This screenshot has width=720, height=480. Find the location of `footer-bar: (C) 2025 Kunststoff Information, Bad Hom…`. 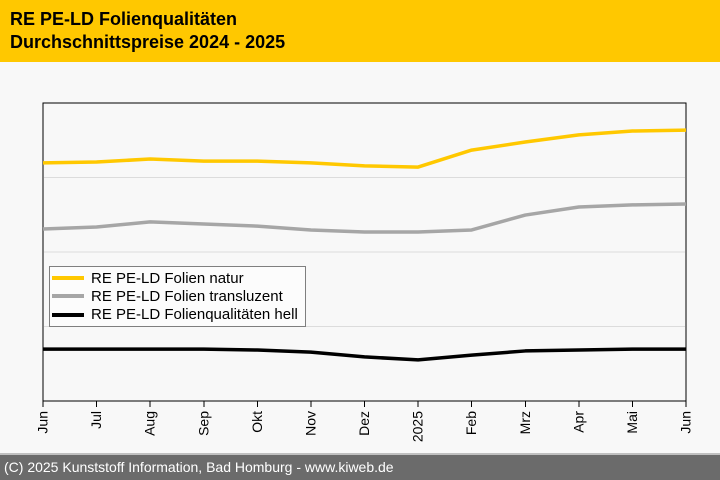

footer-bar: (C) 2025 Kunststoff Information, Bad Hom… is located at coordinates (360, 466).